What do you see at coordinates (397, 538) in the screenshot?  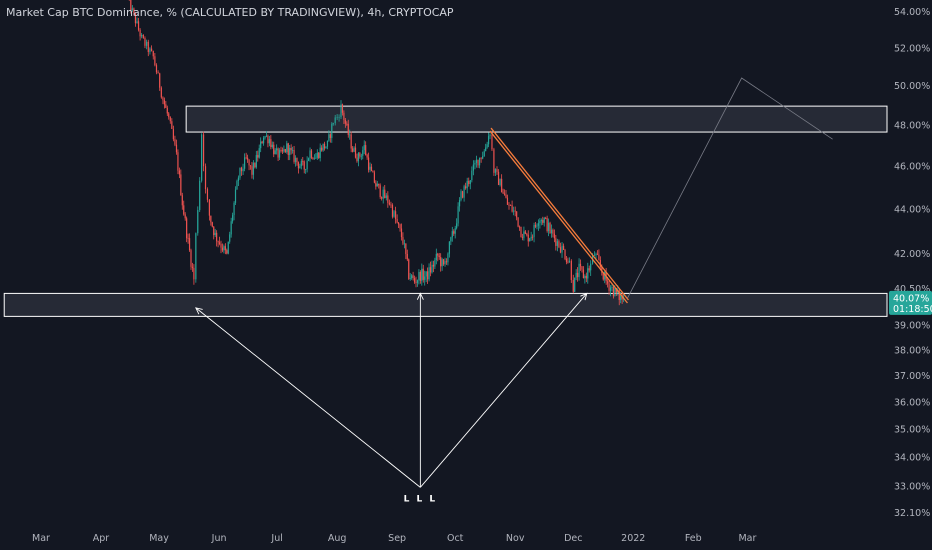 I see `time-tick-label: Sep` at bounding box center [397, 538].